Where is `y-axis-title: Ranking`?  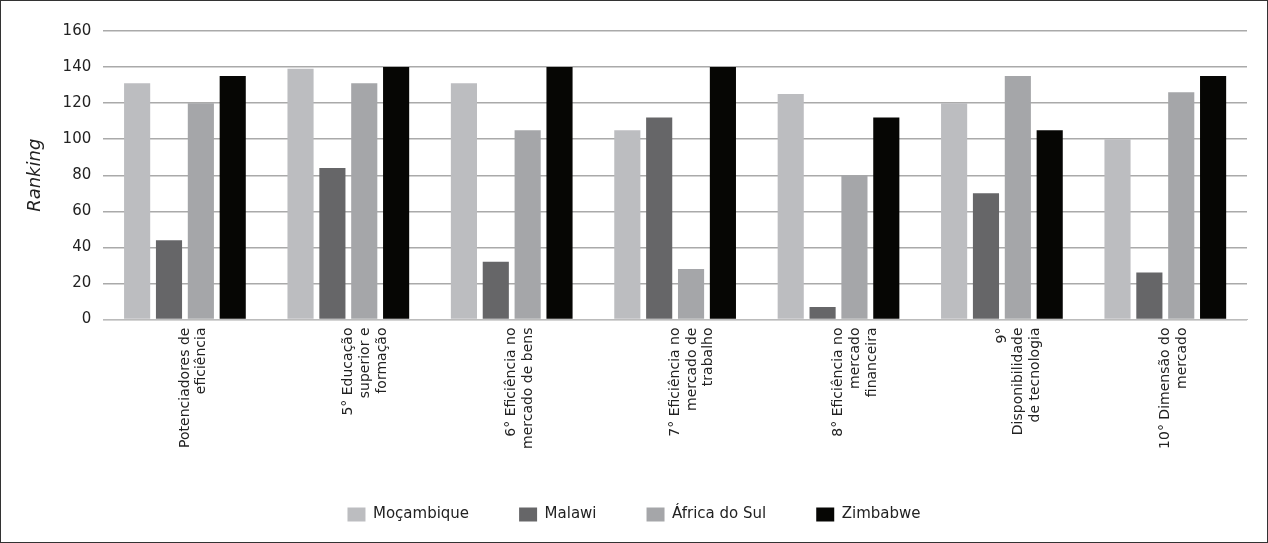
y-axis-title: Ranking is located at coordinates (34, 175).